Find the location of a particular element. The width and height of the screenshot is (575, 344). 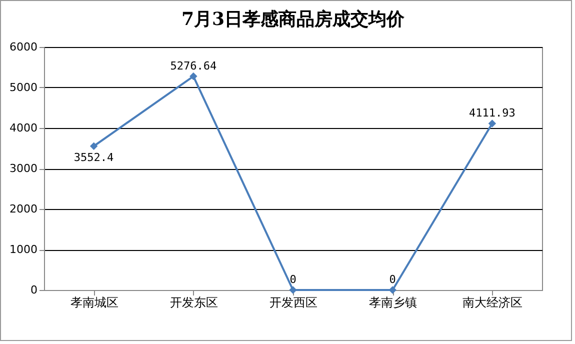

data-label: 3552.4 is located at coordinates (94, 157).